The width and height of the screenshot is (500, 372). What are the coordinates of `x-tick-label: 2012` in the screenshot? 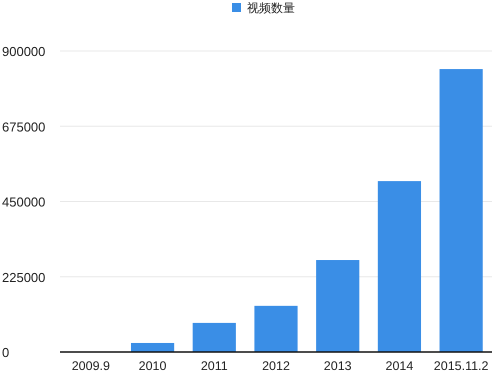 It's located at (276, 365).